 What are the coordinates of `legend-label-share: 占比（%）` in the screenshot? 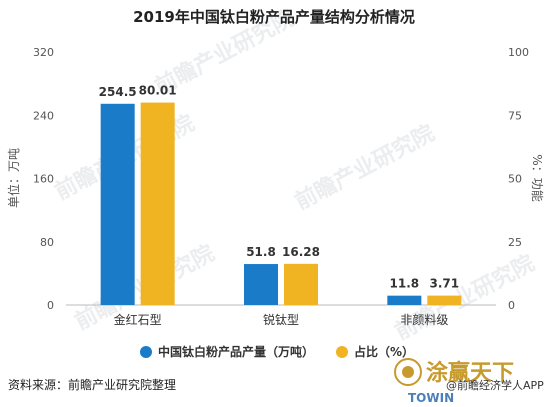 It's located at (384, 351).